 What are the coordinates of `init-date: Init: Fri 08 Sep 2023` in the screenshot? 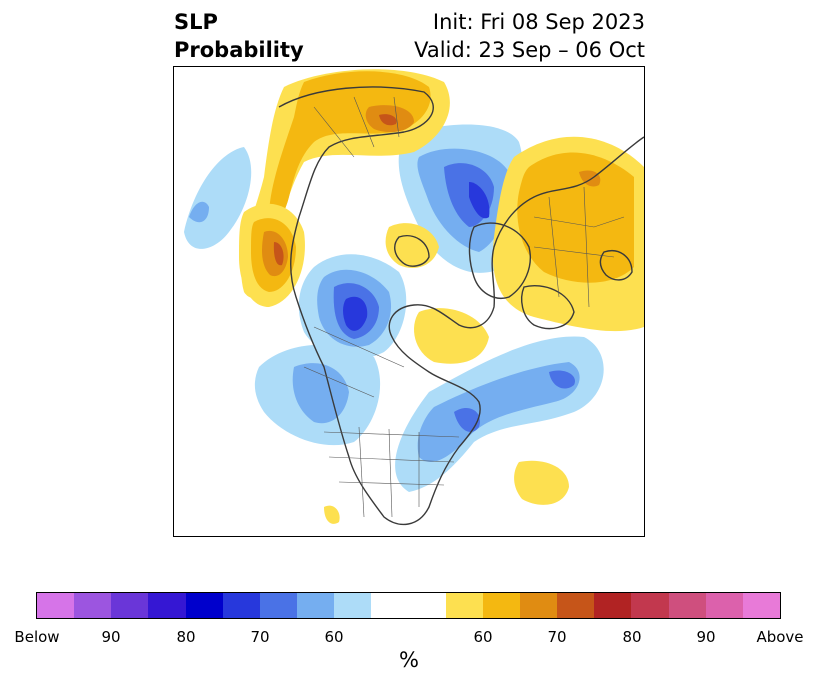 It's located at (538, 22).